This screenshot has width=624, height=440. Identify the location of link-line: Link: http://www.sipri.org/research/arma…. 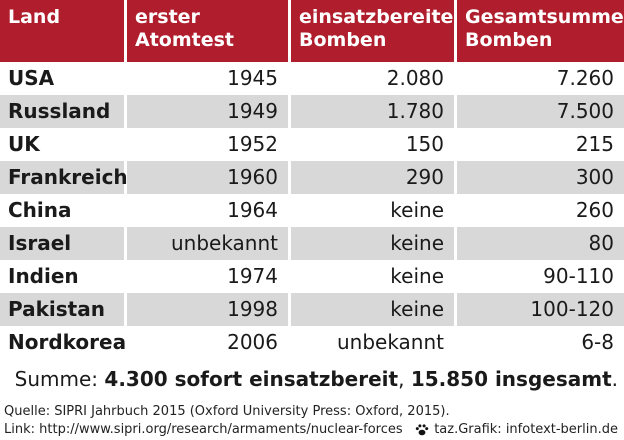
(203, 429).